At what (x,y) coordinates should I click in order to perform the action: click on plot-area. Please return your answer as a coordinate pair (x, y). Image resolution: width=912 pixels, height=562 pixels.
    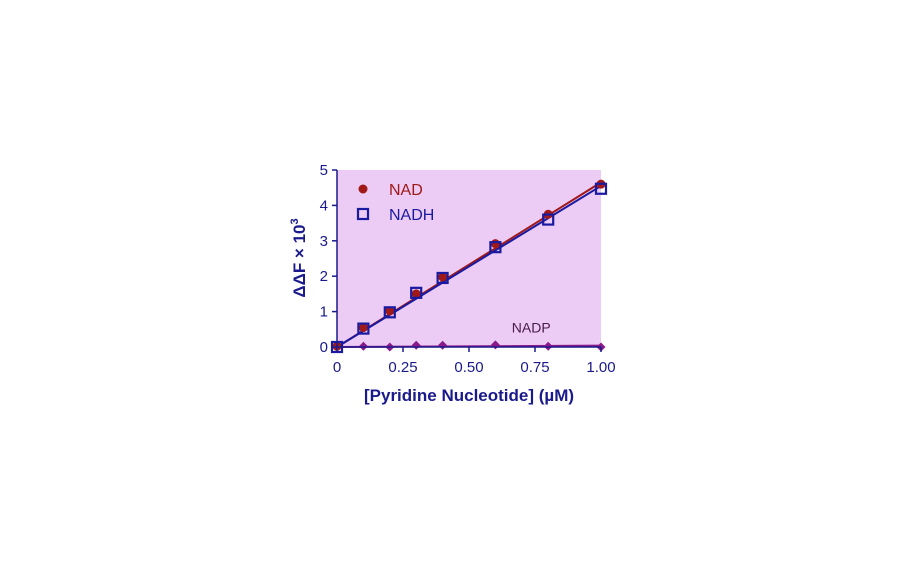
    Looking at the image, I should click on (469, 258).